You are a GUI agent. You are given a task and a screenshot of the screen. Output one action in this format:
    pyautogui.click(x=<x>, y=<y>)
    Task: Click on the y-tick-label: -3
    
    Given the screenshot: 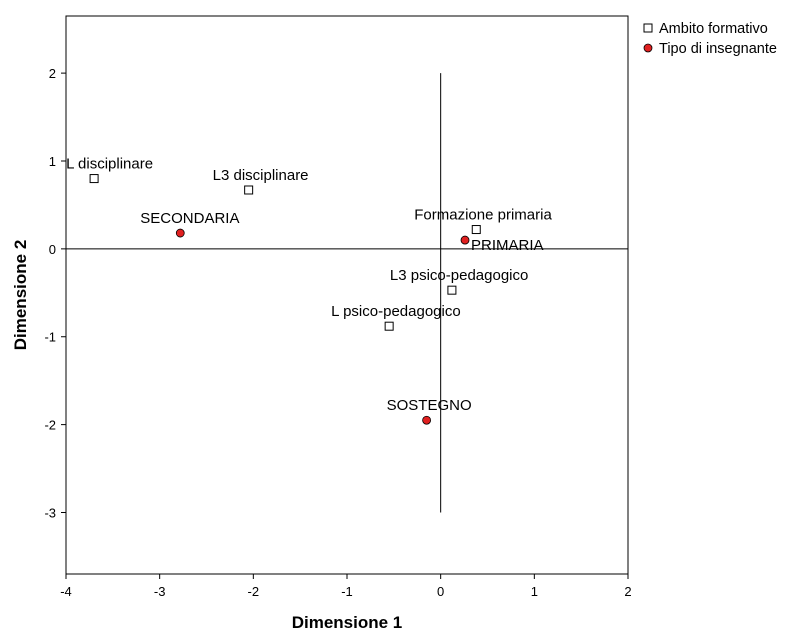 What is the action you would take?
    pyautogui.click(x=50, y=512)
    